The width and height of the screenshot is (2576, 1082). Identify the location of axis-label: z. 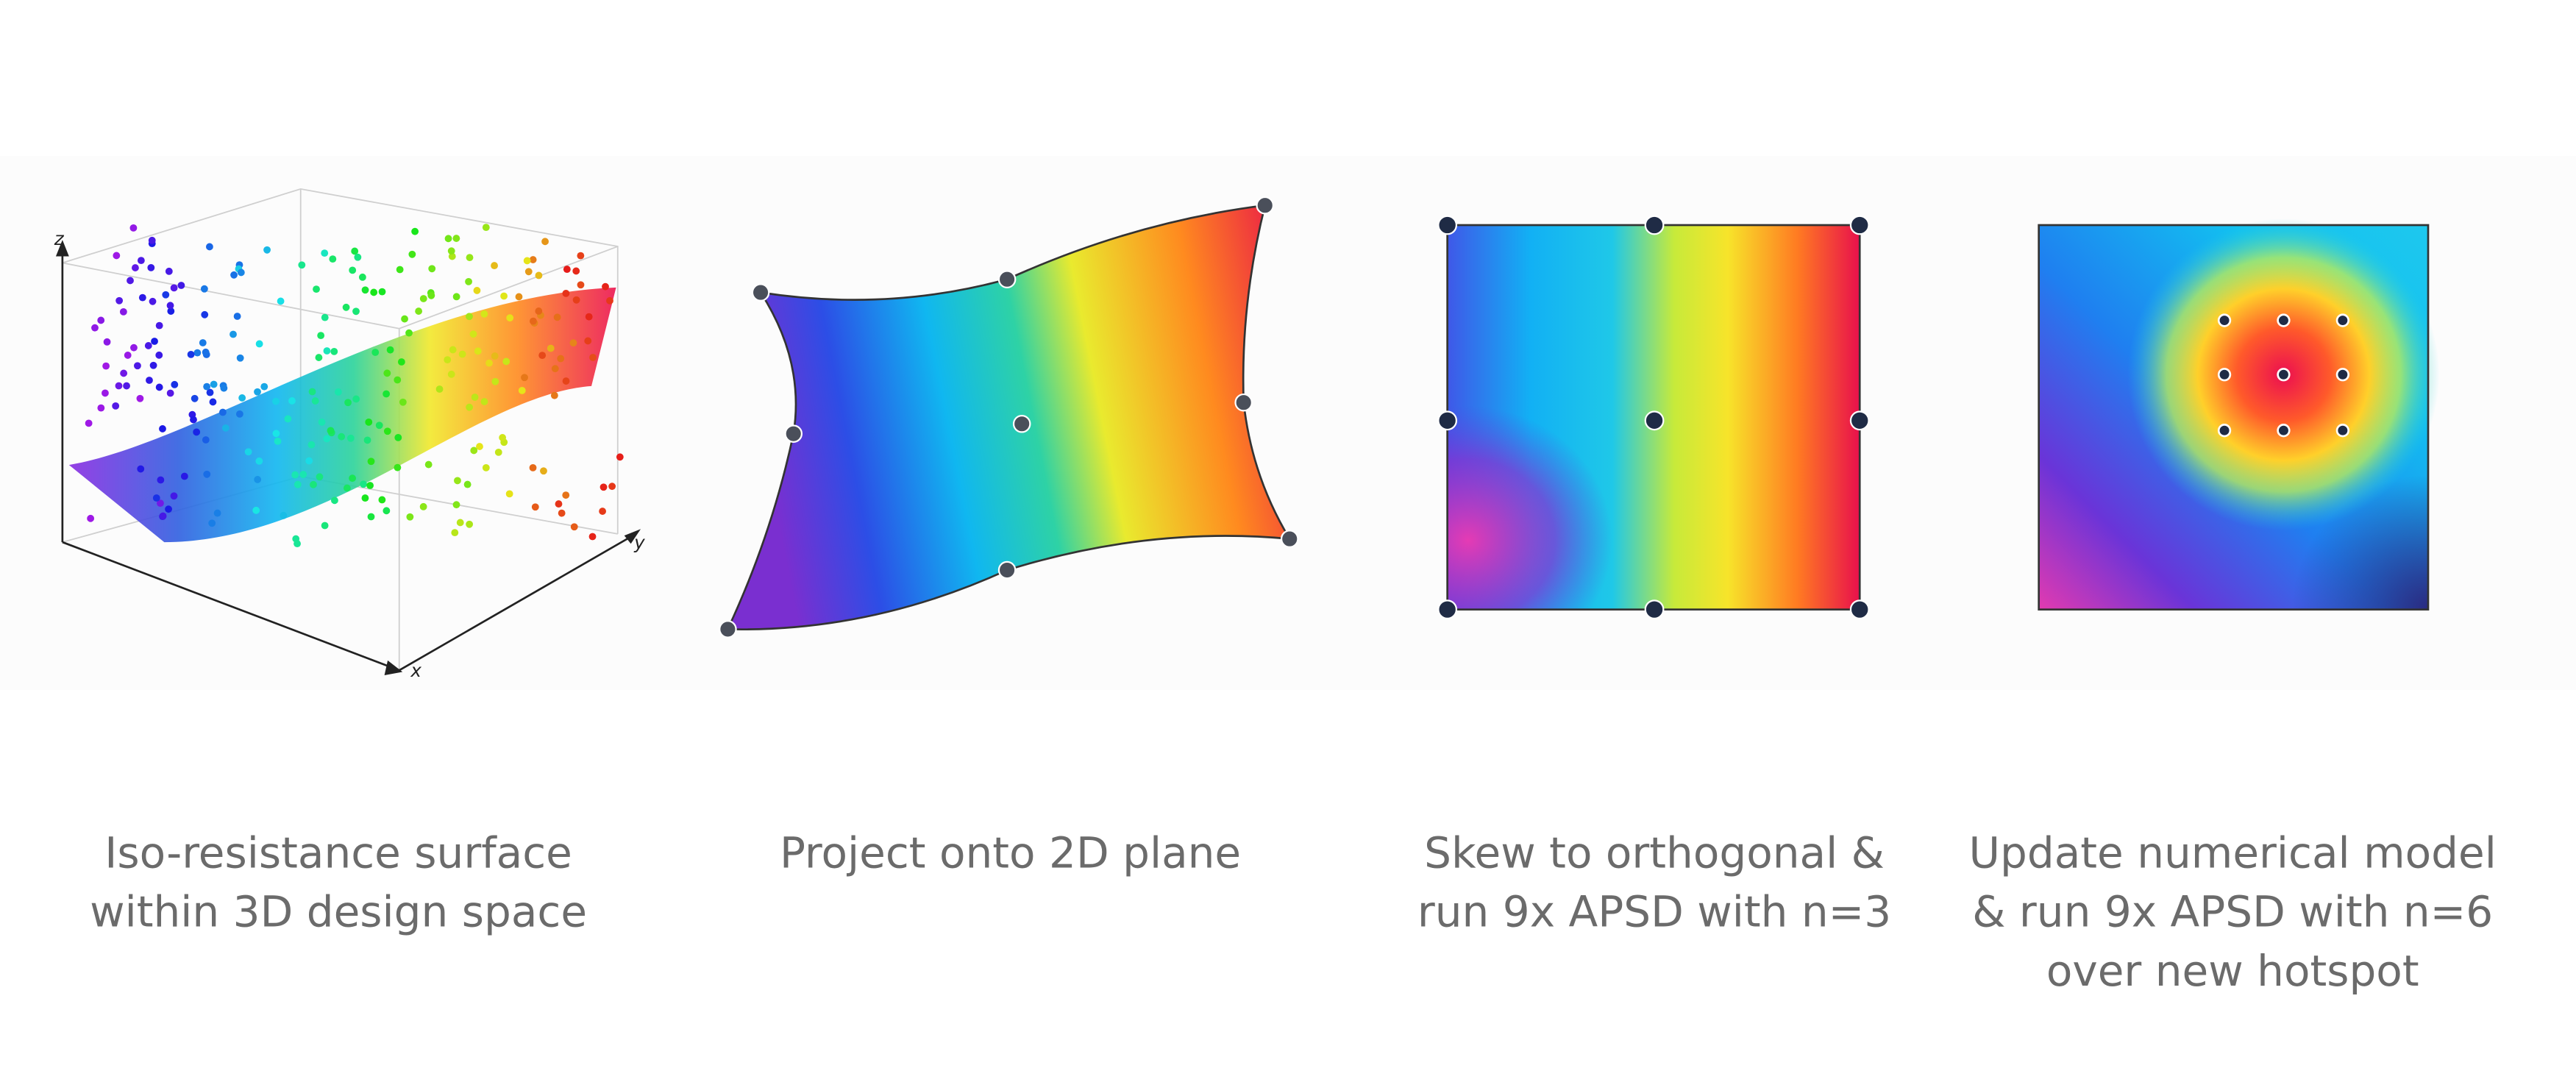
(59, 238).